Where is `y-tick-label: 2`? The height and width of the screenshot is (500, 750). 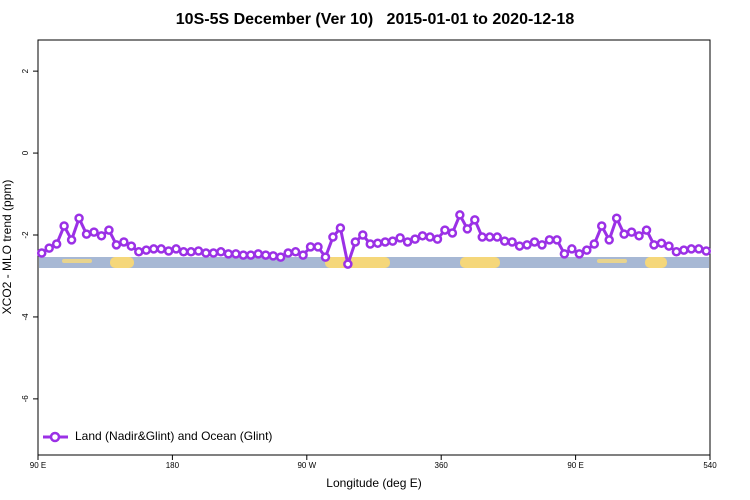 y-tick-label: 2 is located at coordinates (25, 70).